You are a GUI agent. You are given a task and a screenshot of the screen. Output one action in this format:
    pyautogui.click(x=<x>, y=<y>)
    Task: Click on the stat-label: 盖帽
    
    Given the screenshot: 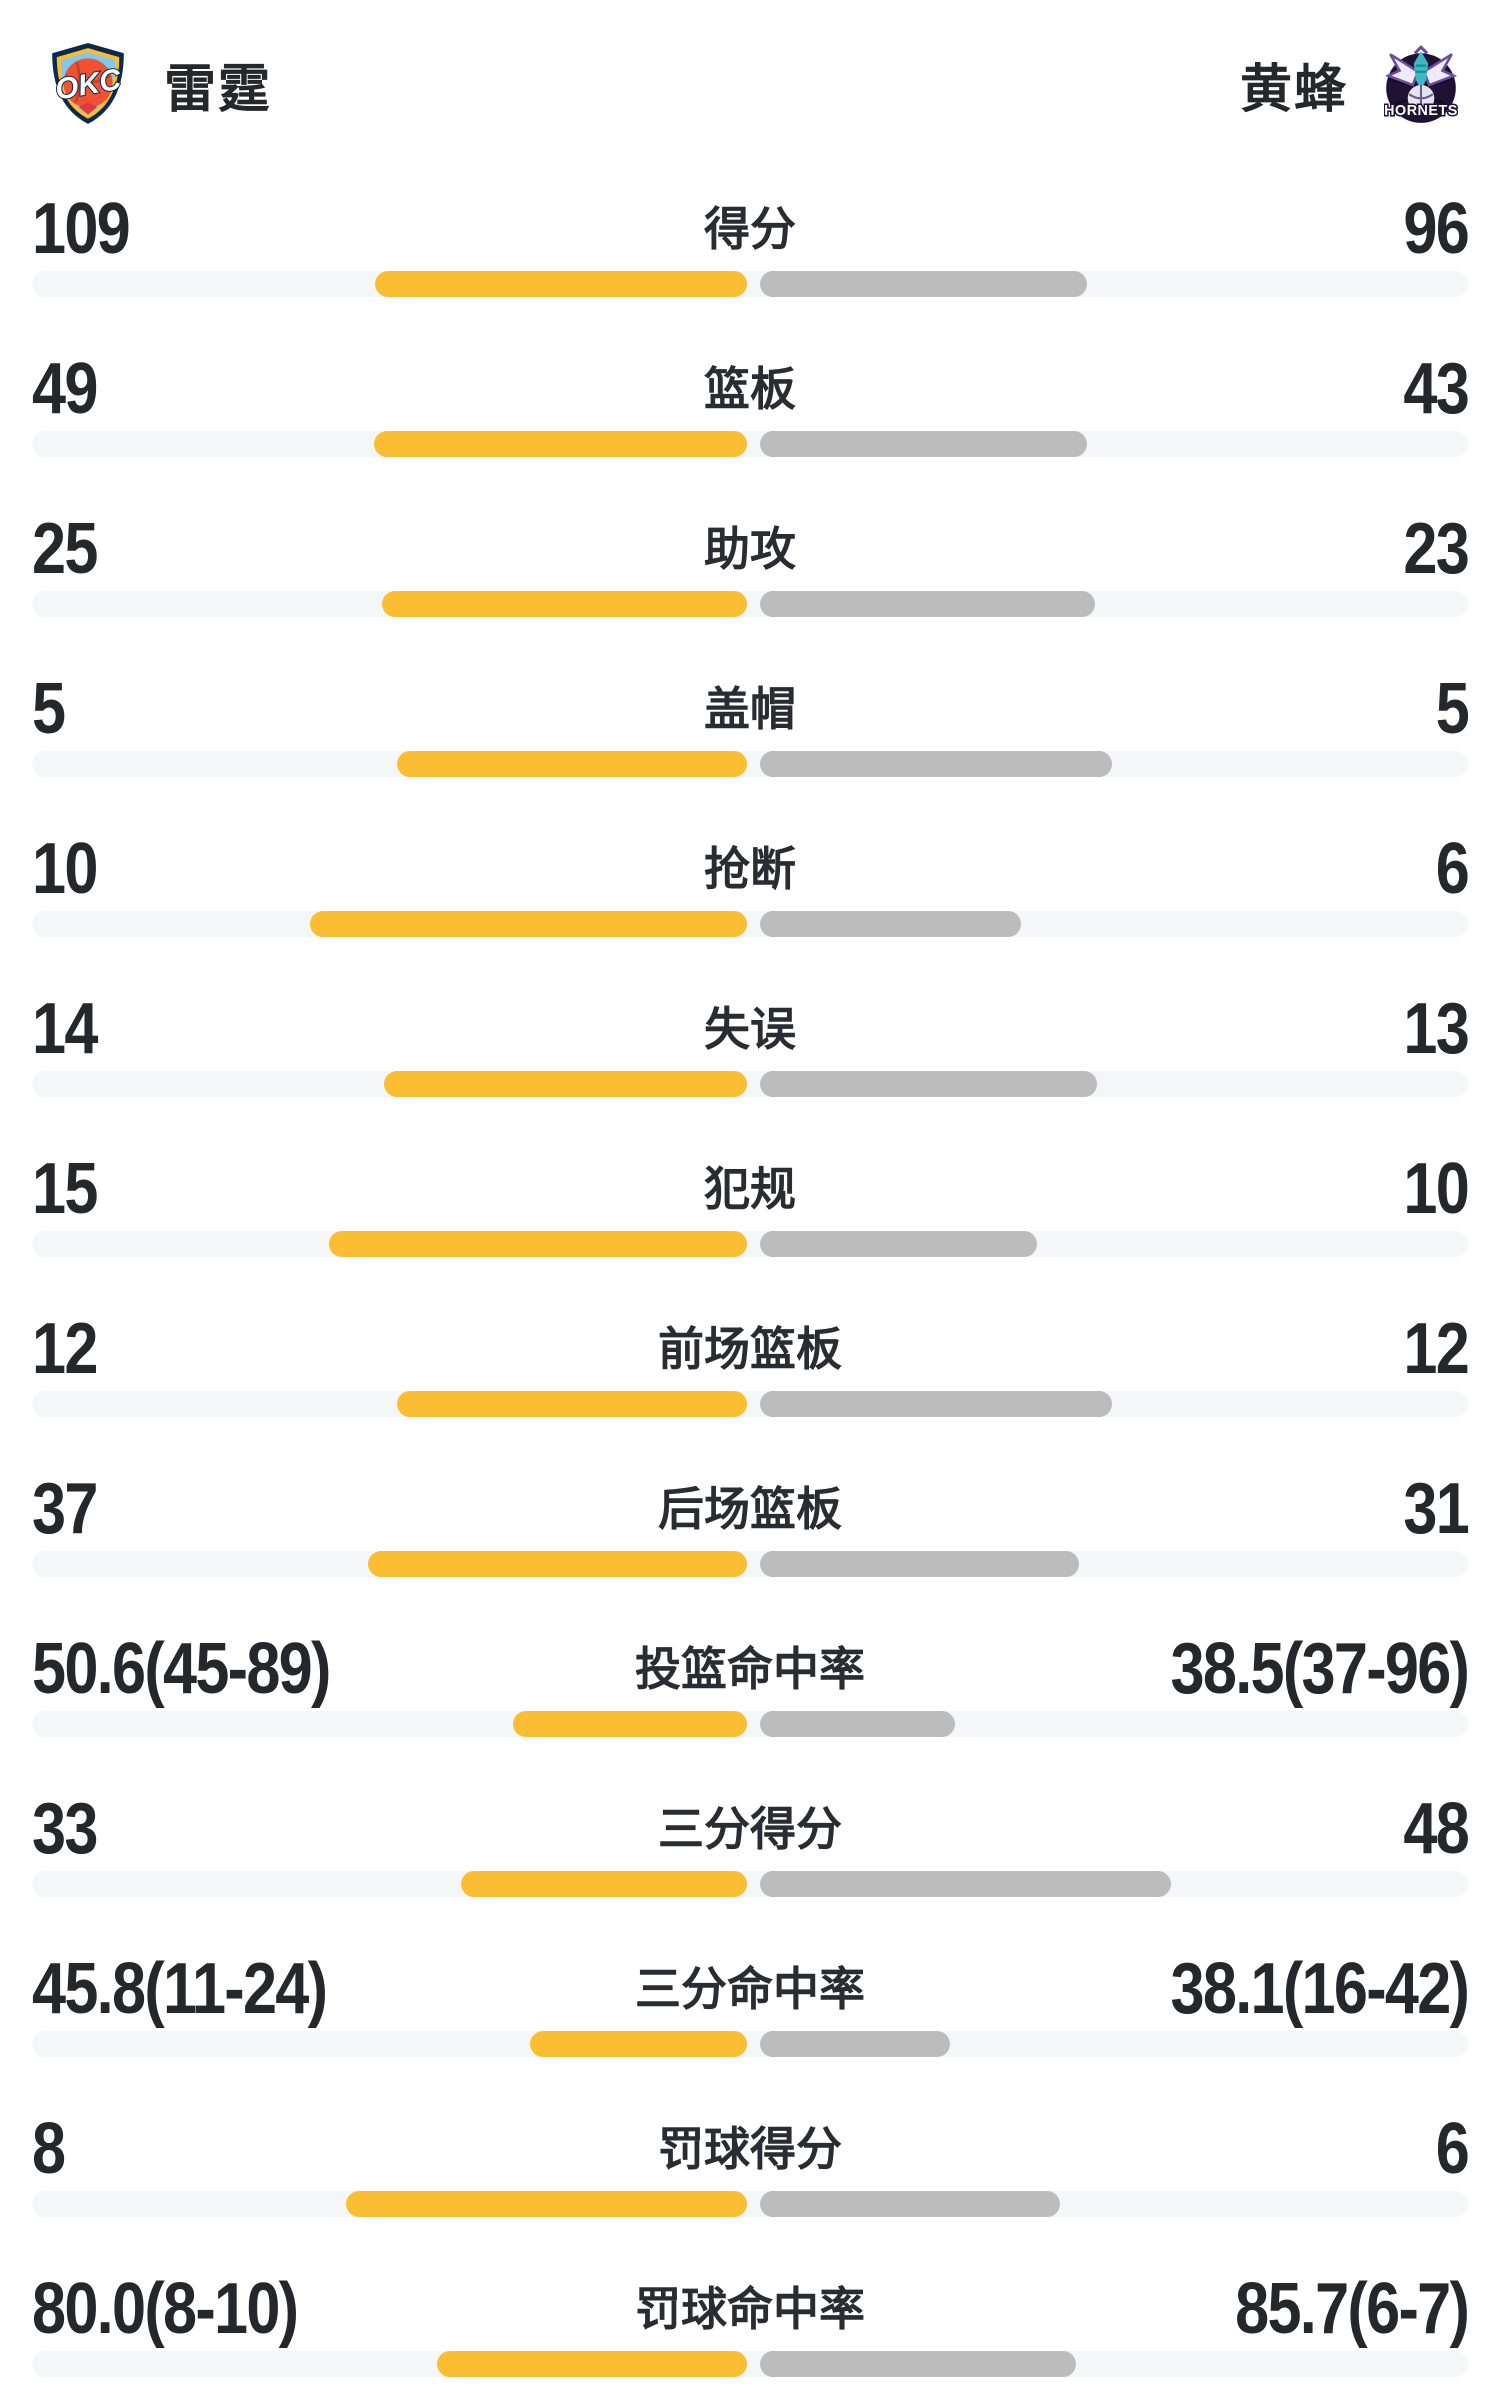 What is the action you would take?
    pyautogui.click(x=750, y=709)
    